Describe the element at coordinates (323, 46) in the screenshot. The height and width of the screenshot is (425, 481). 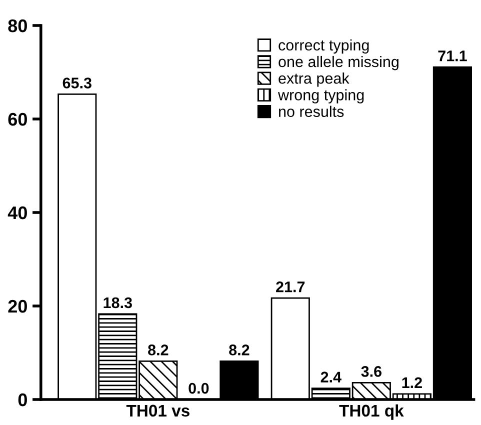
I see `legend-label: correct typing` at that location.